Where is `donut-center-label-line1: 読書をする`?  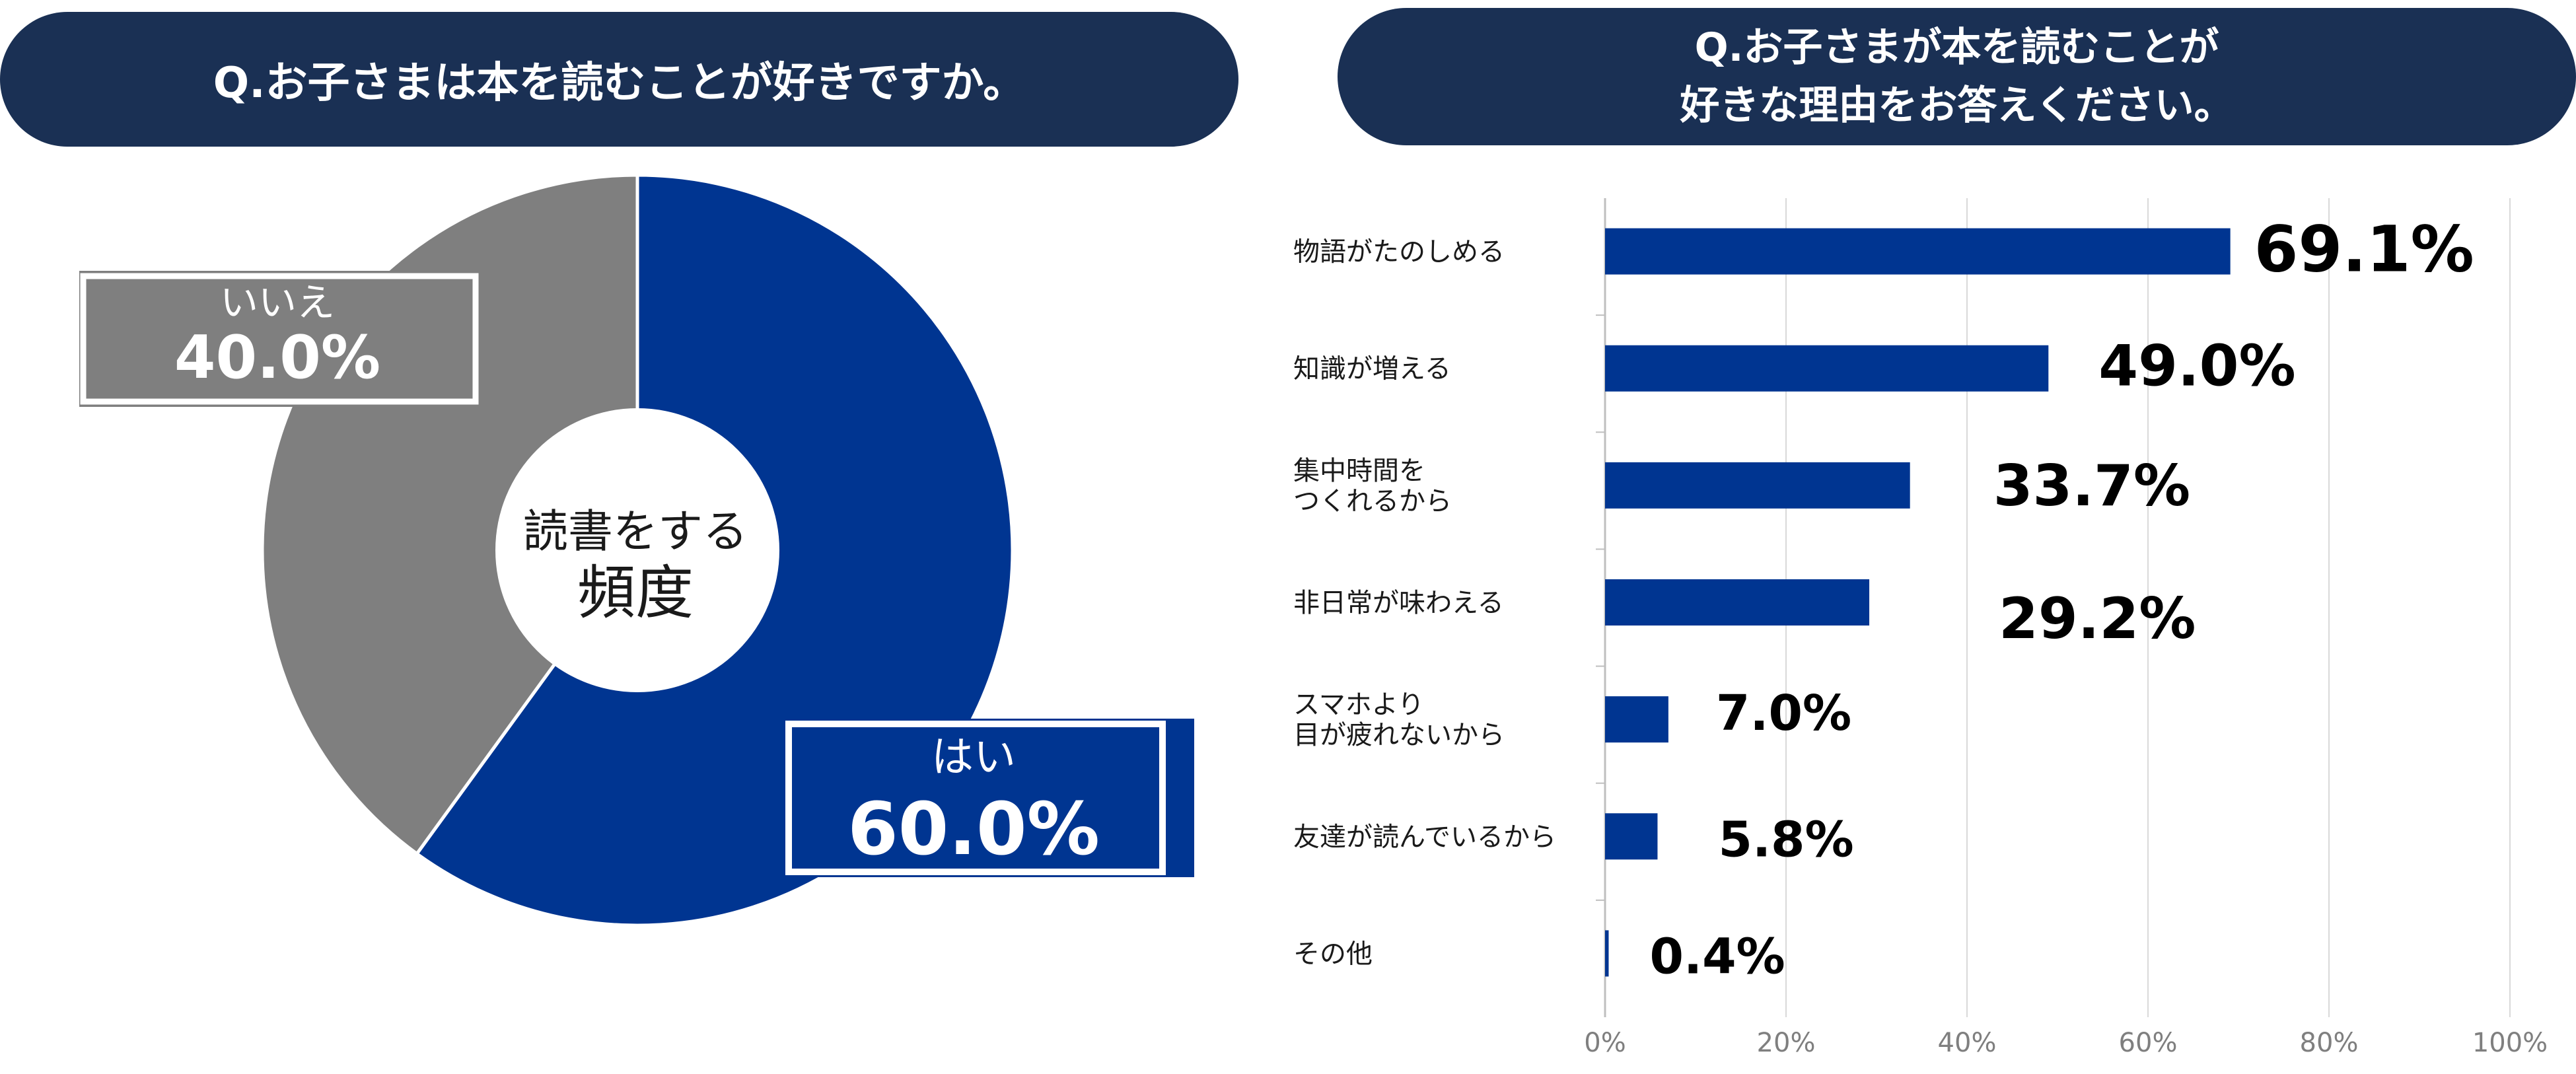 donut-center-label-line1: 読書をする is located at coordinates (635, 532).